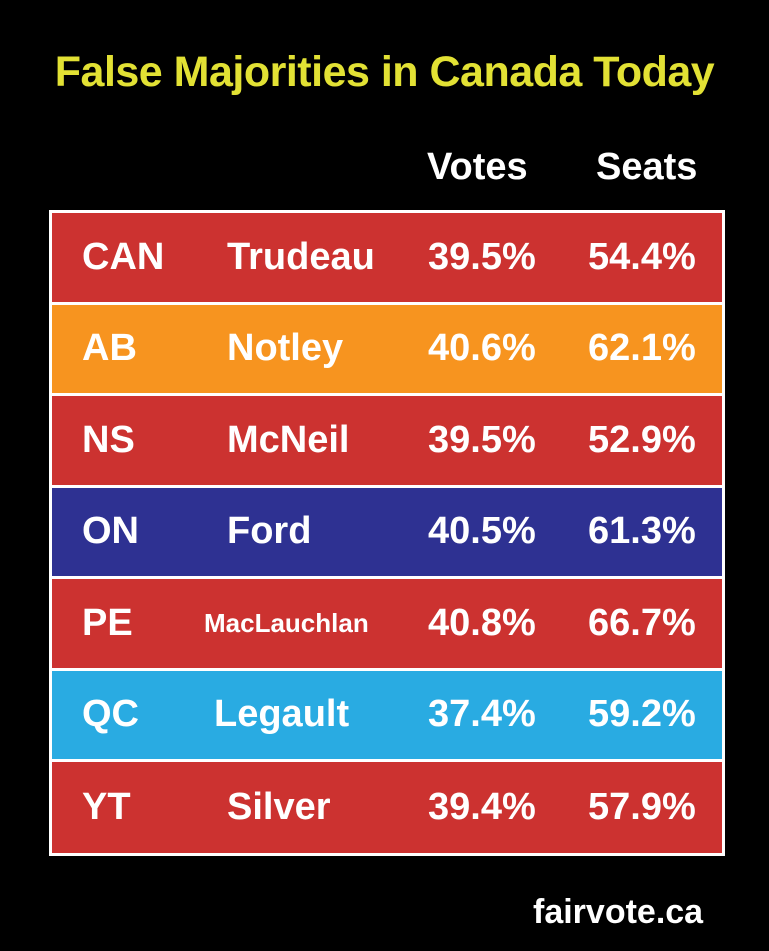  What do you see at coordinates (647, 167) in the screenshot?
I see `column-header-seats: Seats` at bounding box center [647, 167].